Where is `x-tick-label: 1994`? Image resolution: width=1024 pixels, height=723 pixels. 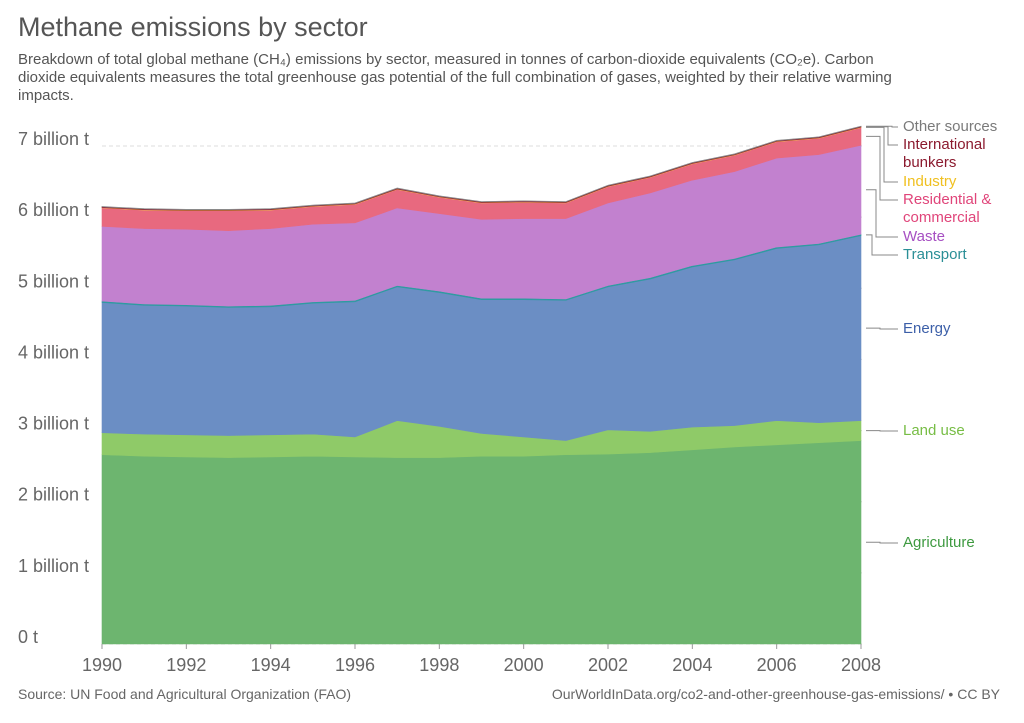
x-tick-label: 1994 is located at coordinates (271, 665).